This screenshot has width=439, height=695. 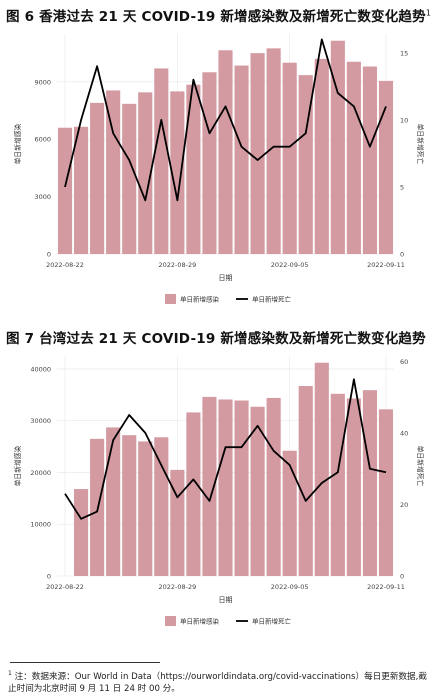 I want to click on y2-tick-label: 60, so click(x=404, y=362).